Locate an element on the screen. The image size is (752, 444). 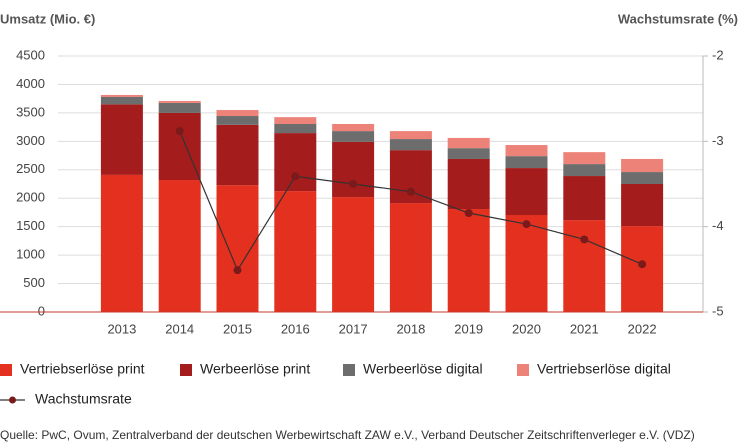
x-tick-label: 2021 is located at coordinates (584, 328).